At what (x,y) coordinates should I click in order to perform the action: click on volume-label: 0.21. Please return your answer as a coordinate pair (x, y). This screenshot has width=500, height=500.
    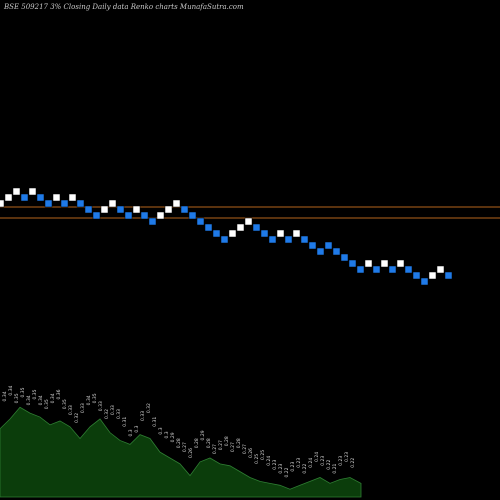
    Looking at the image, I should click on (335, 468).